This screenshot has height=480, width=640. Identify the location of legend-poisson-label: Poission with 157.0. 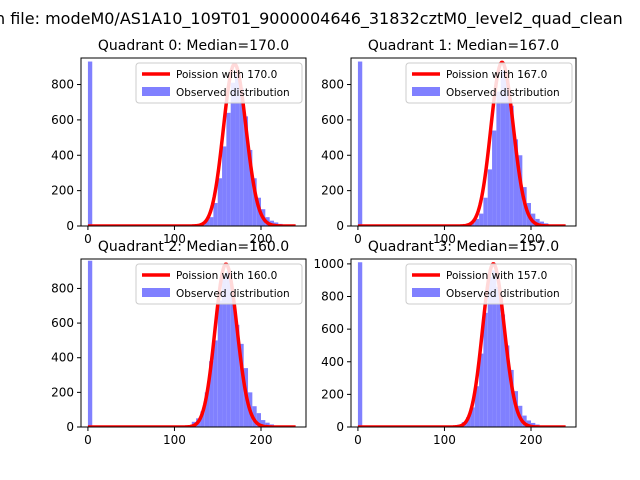
(496, 276).